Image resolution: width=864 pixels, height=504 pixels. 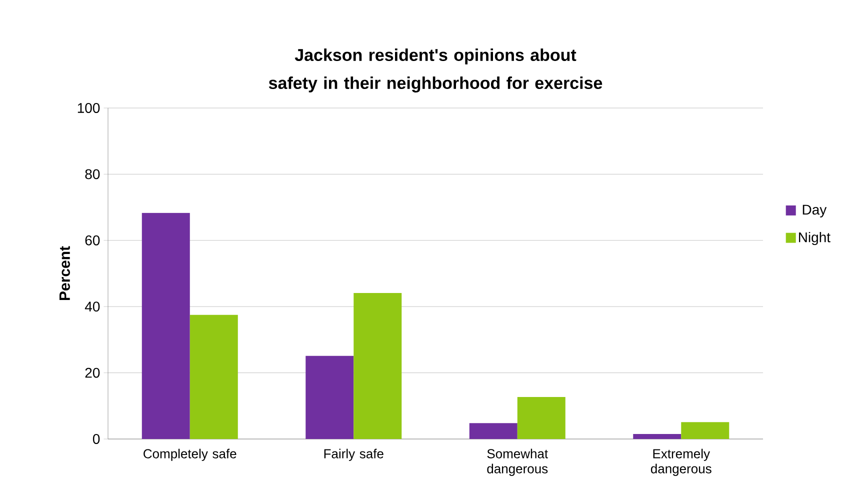 I want to click on y-tick-label: 0, so click(x=96, y=439).